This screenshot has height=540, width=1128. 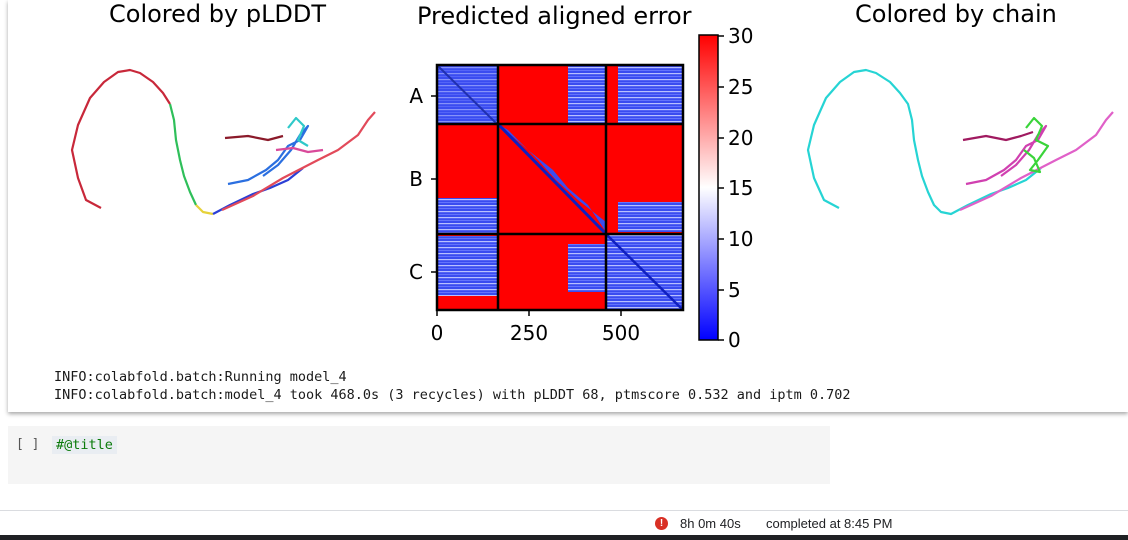 What do you see at coordinates (564, 523) in the screenshot?
I see `status-bar: ! 8h 0m 40s completed at 8:45 PM` at bounding box center [564, 523].